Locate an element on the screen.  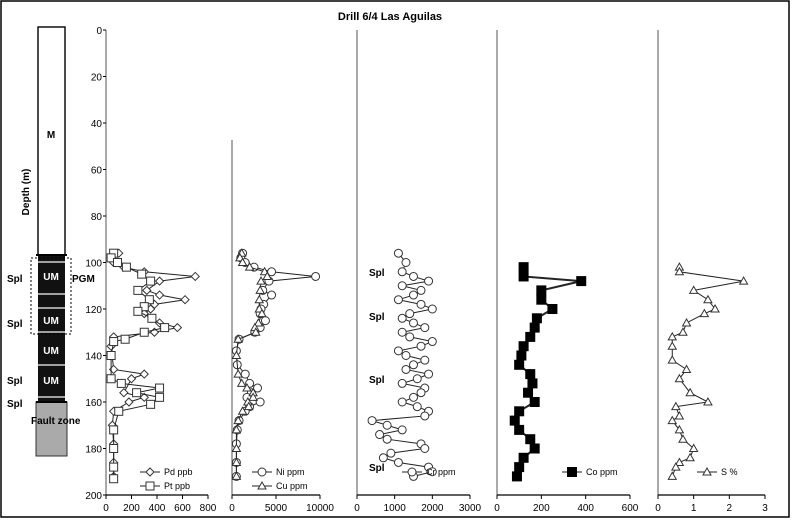
log-unit-label: M is located at coordinates (51, 135).